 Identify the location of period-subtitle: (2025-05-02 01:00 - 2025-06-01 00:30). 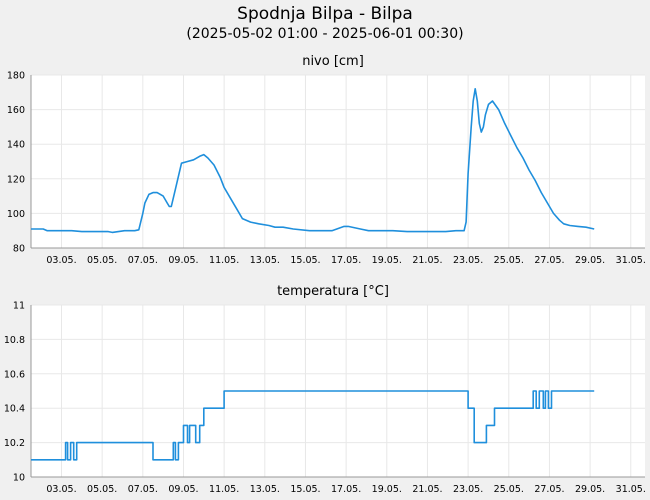
(325, 34).